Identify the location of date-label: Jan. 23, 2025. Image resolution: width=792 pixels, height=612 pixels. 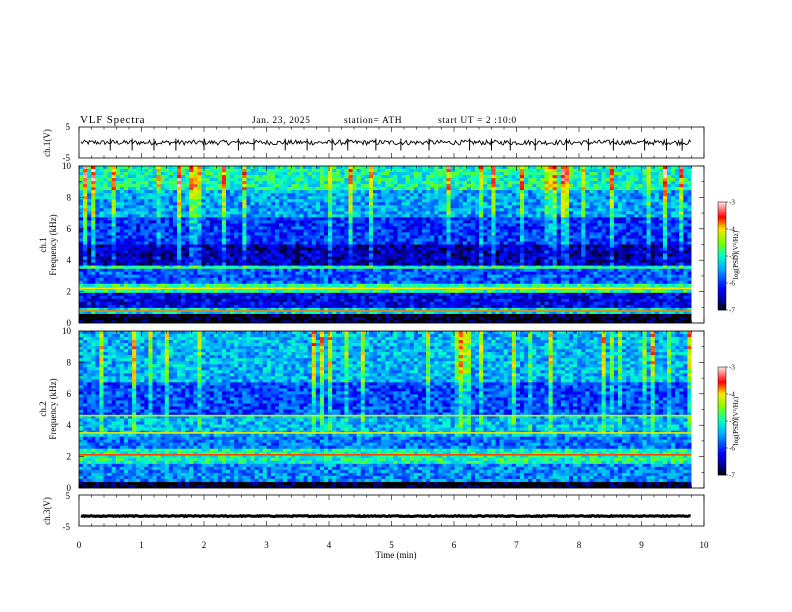
(281, 121).